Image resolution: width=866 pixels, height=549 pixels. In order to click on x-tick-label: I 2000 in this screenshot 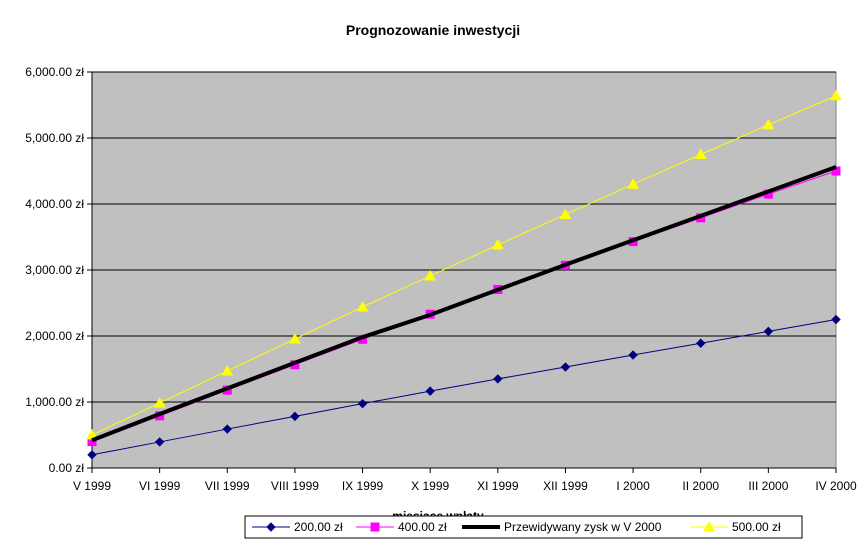, I will do `click(633, 486)`.